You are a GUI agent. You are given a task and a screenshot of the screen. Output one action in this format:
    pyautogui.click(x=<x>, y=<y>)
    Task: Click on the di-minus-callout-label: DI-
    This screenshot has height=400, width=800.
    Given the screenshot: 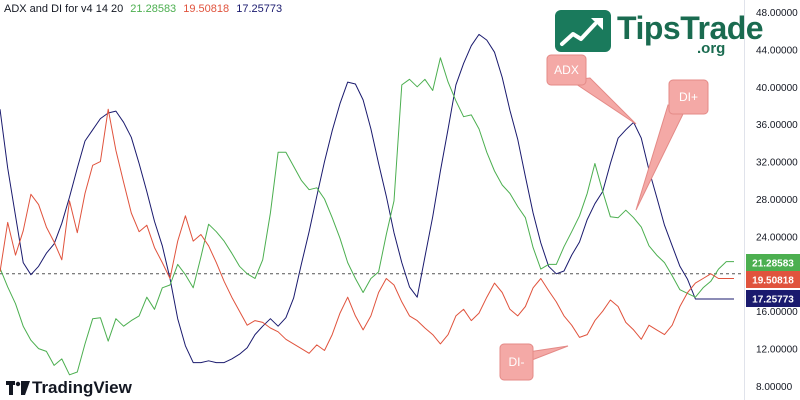 What is the action you would take?
    pyautogui.click(x=517, y=362)
    